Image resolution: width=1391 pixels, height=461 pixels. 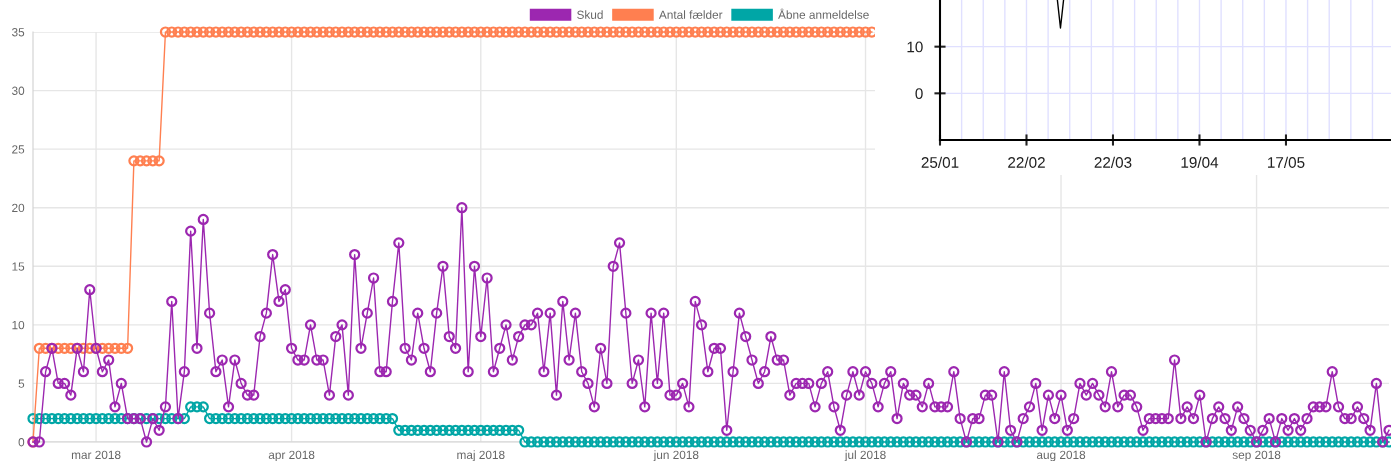 What do you see at coordinates (1256, 455) in the screenshot?
I see `x-tick-label: sep 2018` at bounding box center [1256, 455].